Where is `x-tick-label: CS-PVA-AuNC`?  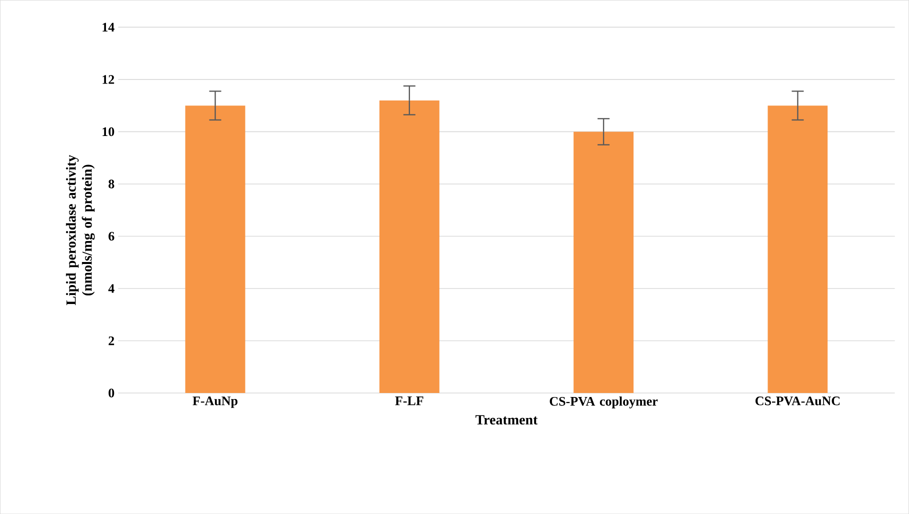
x-tick-label: CS-PVA-AuNC is located at coordinates (798, 401).